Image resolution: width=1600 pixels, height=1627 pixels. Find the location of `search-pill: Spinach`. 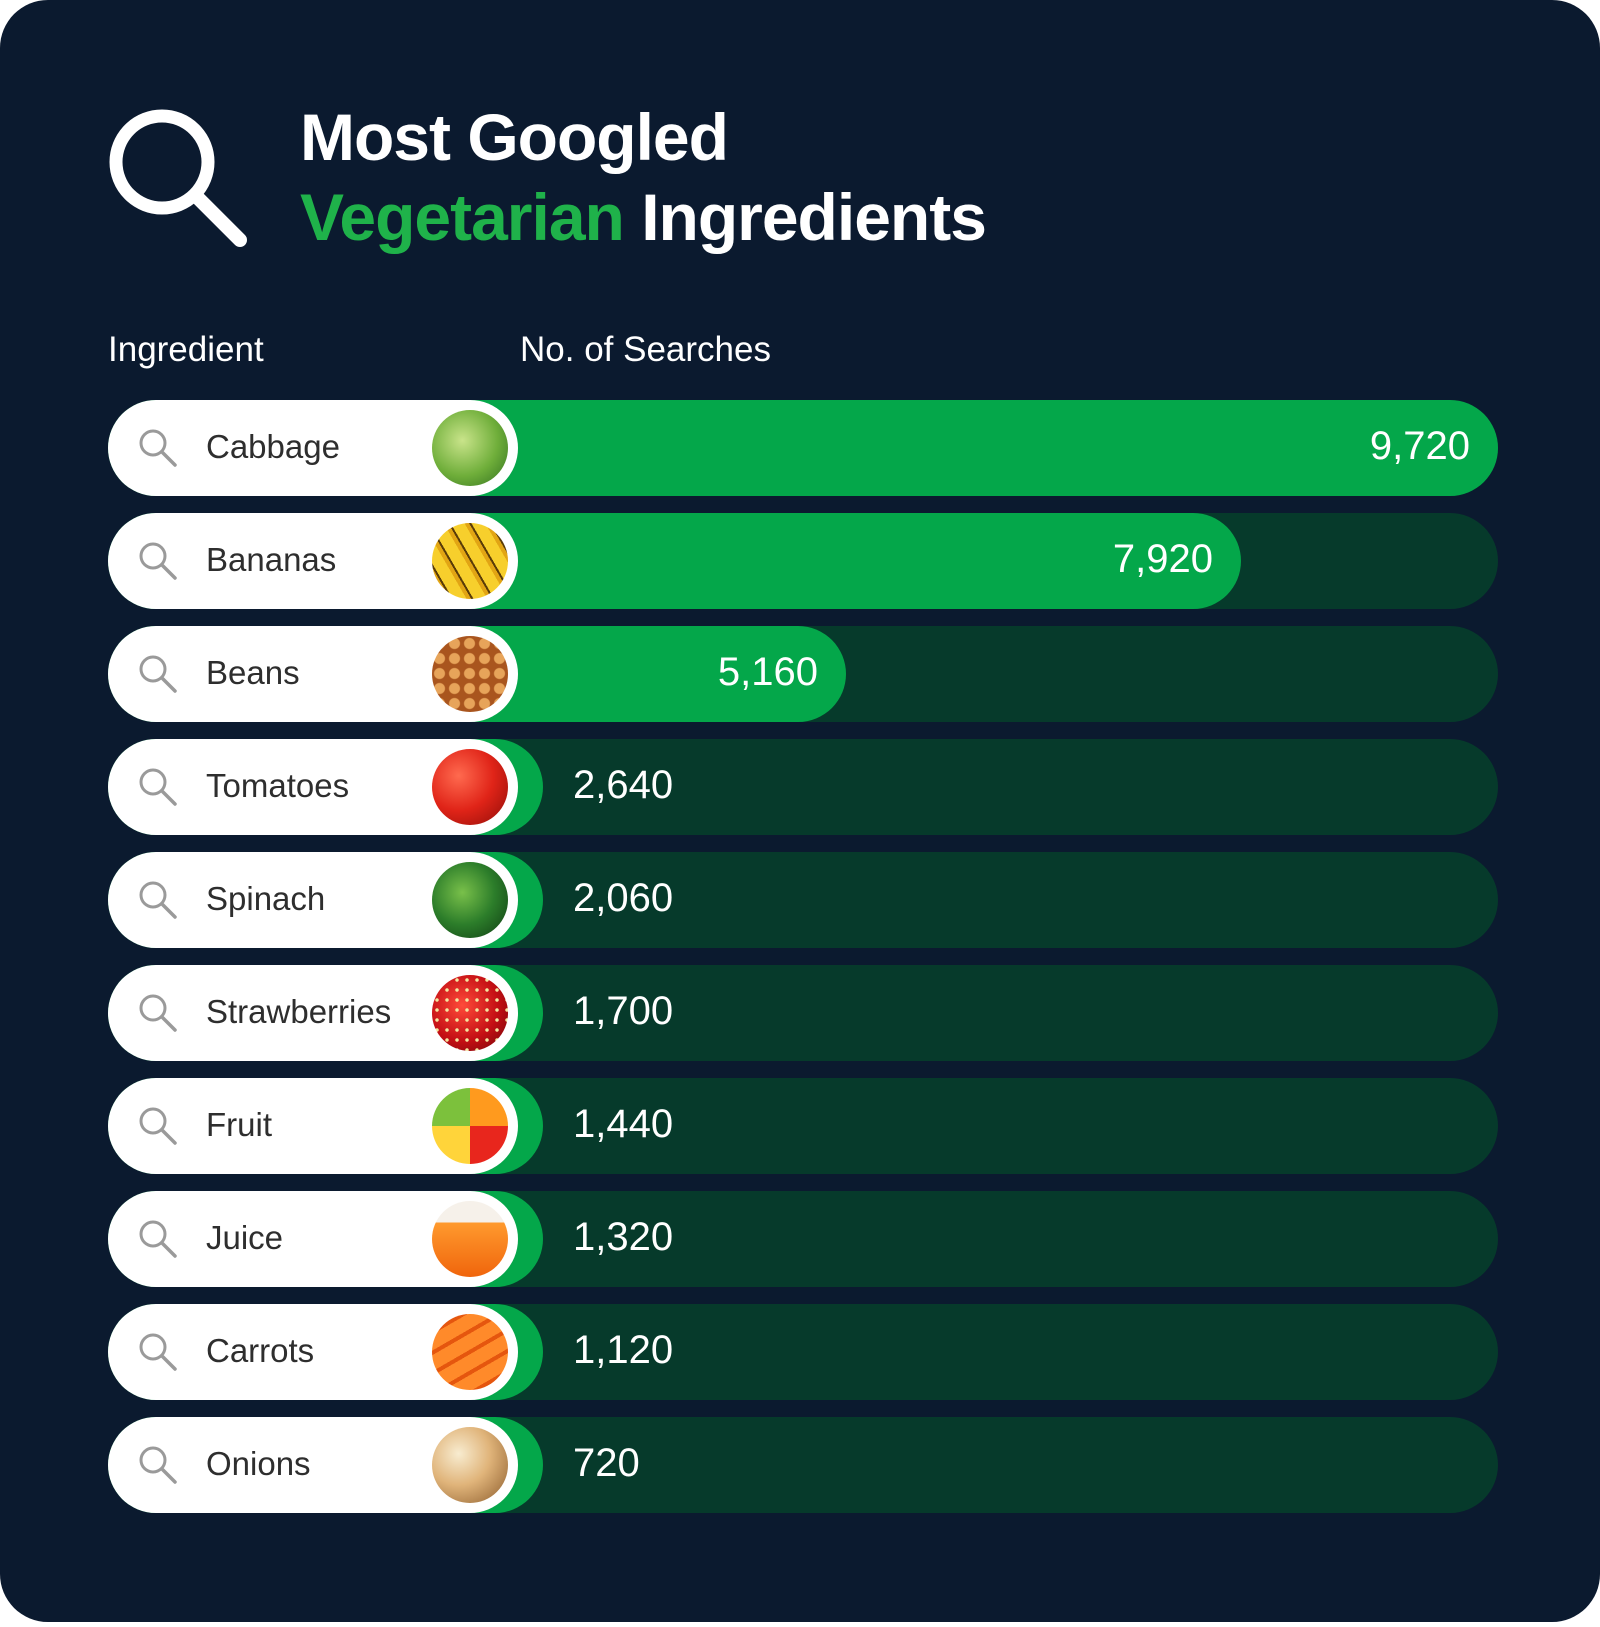

search-pill: Spinach is located at coordinates (313, 900).